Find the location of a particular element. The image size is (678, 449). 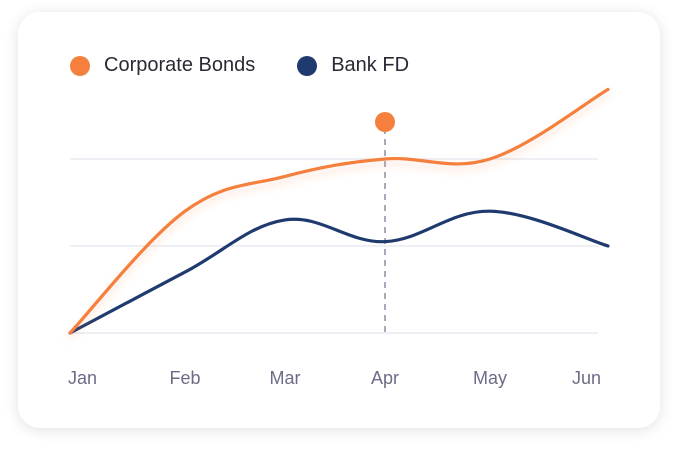

chart-legend: Corporate Bonds Bank FD is located at coordinates (239, 65).